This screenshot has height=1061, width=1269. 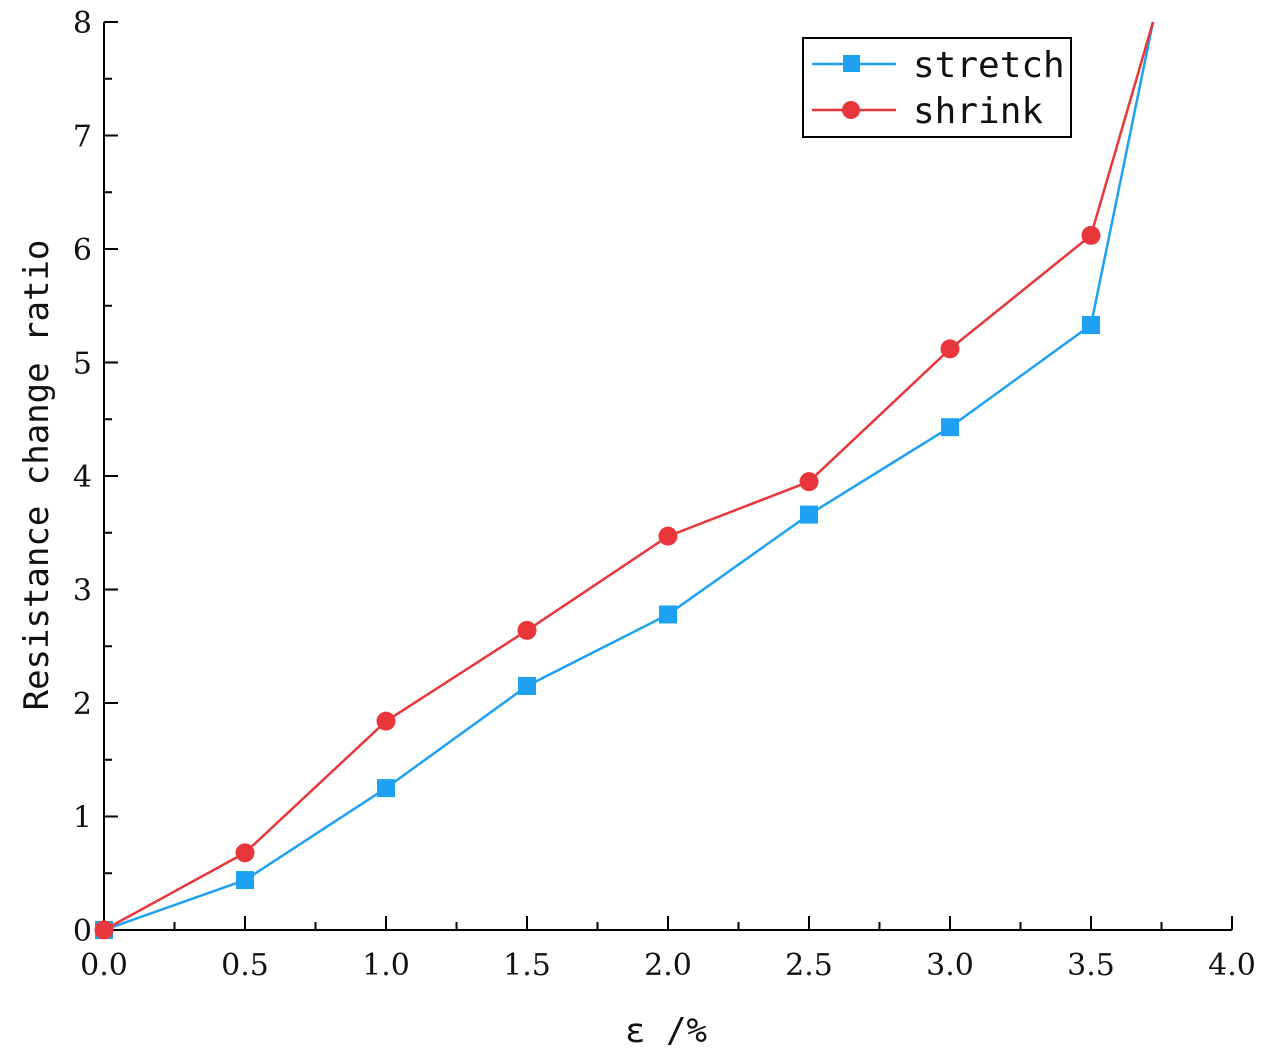 What do you see at coordinates (1232, 965) in the screenshot?
I see `x-tick-label: 4.0` at bounding box center [1232, 965].